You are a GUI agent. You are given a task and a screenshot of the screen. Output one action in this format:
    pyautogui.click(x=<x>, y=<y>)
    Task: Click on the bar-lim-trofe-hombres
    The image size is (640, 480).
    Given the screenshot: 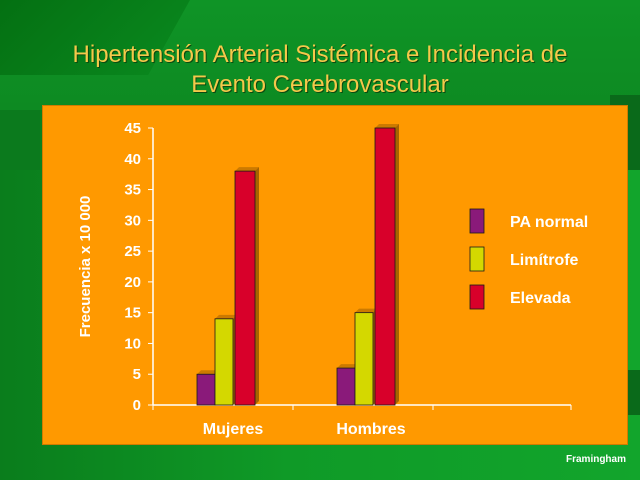 What is the action you would take?
    pyautogui.click(x=364, y=359)
    